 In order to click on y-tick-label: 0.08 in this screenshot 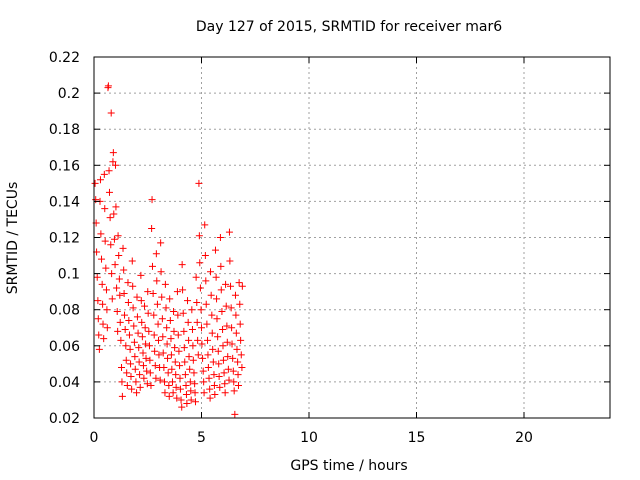, I will do `click(64, 311)`.